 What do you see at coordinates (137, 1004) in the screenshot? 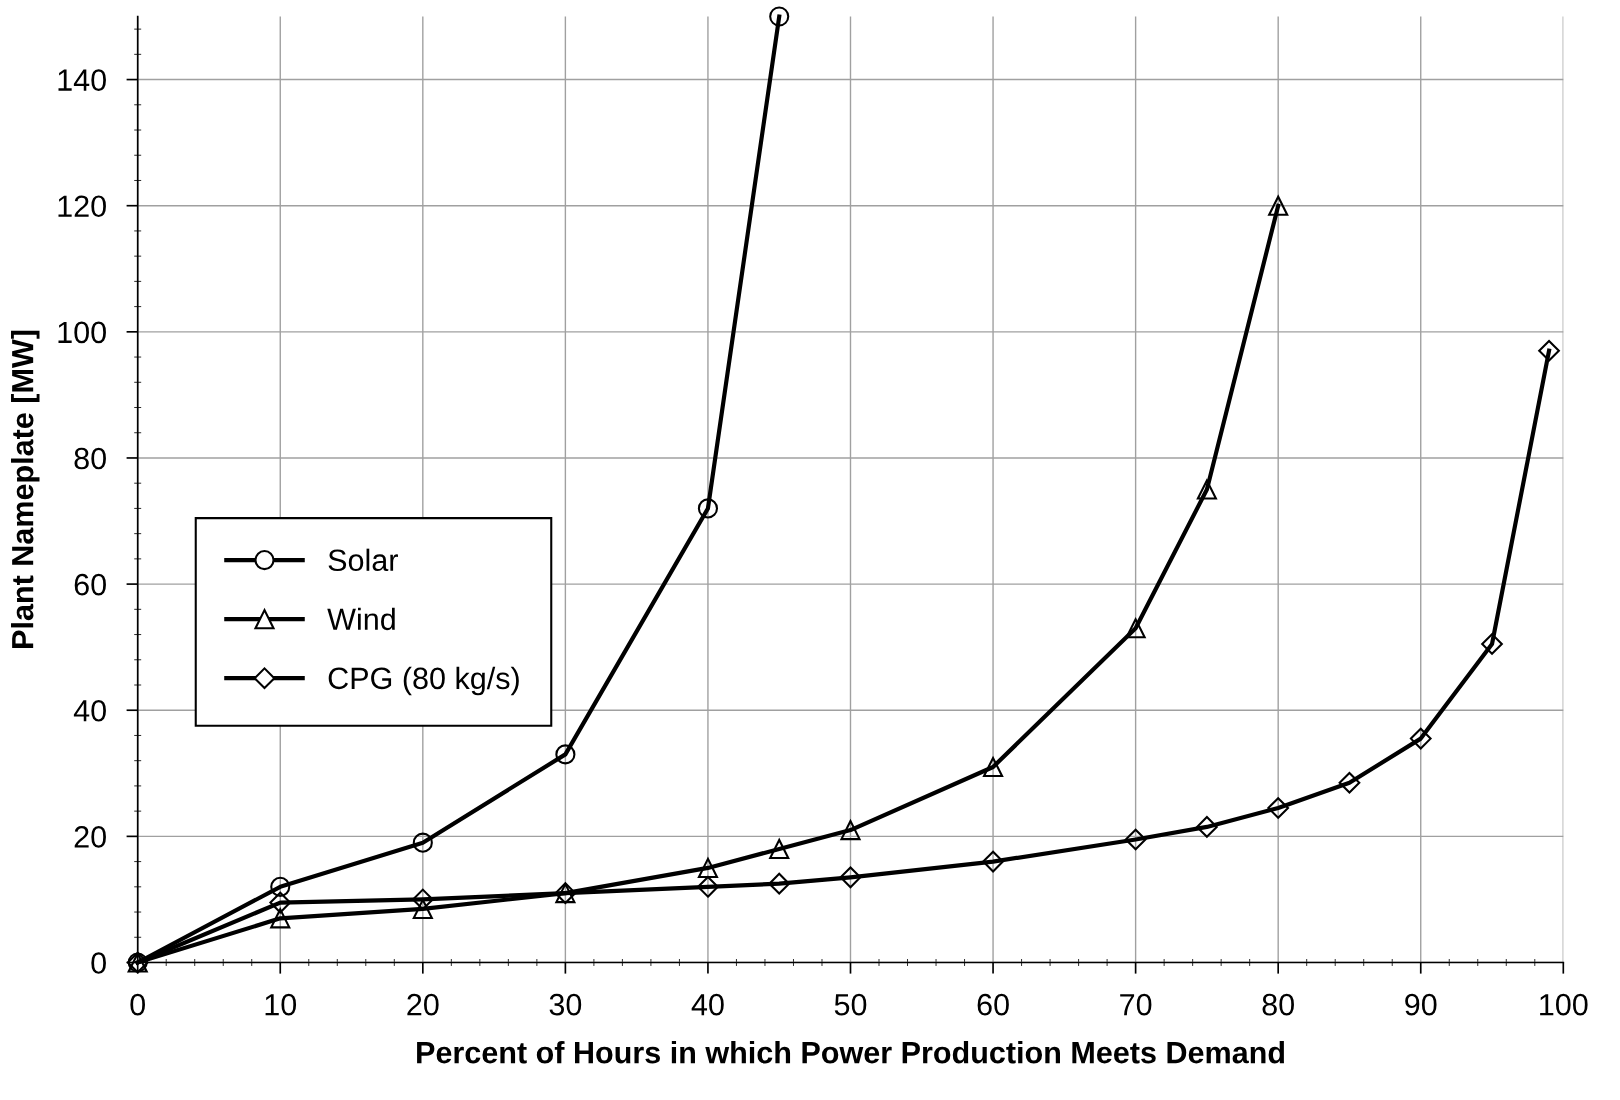
I see `x-tick-label: 0` at bounding box center [137, 1004].